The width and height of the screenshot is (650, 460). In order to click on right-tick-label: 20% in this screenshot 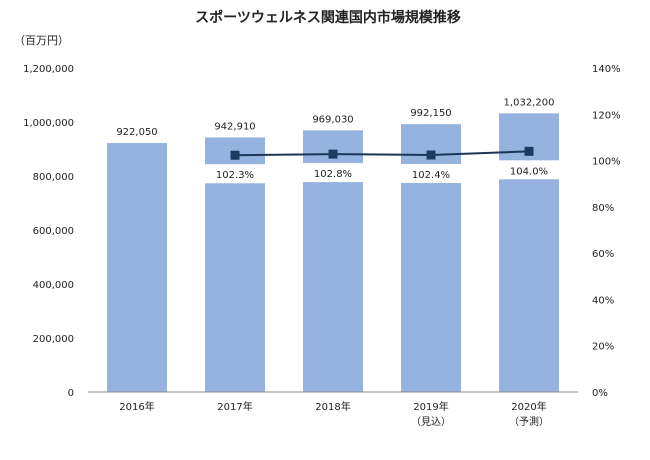, I will do `click(603, 347)`.